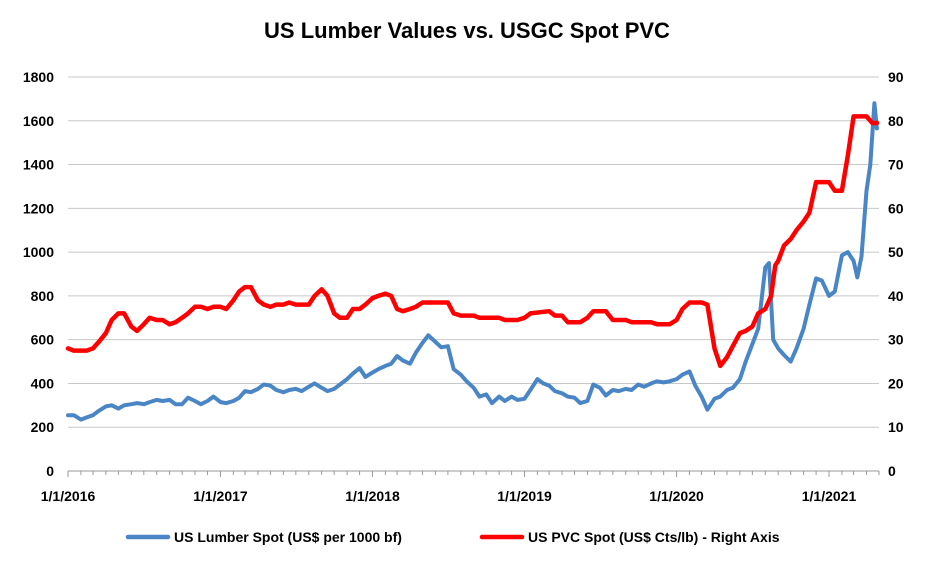  I want to click on x-tick-label: 1/1/2021, so click(829, 496).